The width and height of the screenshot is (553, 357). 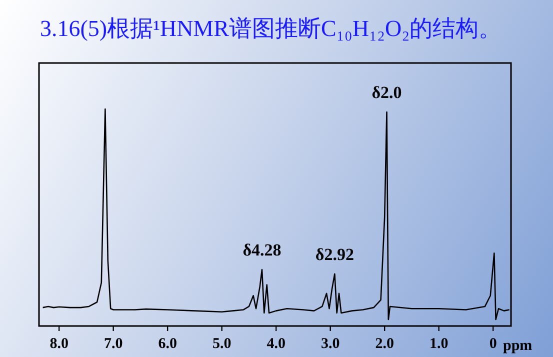 I want to click on x-tick-label: 4.0, so click(x=276, y=344).